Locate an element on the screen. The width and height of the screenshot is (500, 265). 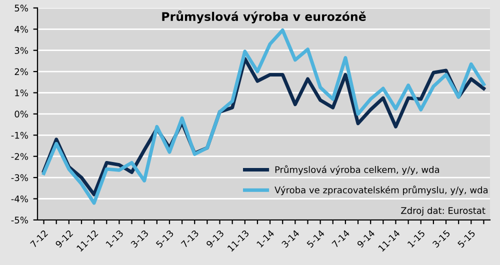
chart-title: Průmyslová výroba v eurozóně is located at coordinates (264, 17).